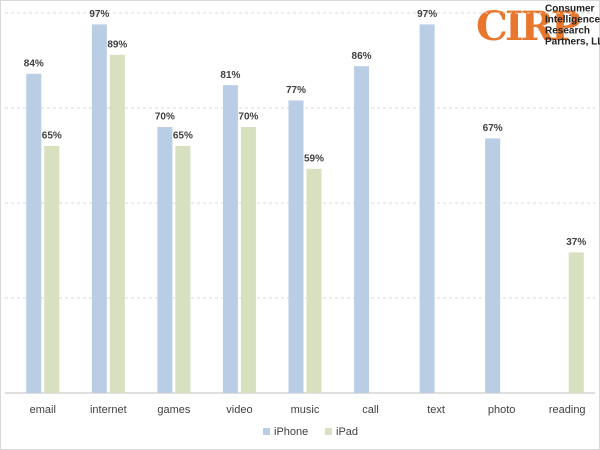 This screenshot has height=450, width=600. I want to click on logo-line: Research, so click(567, 31).